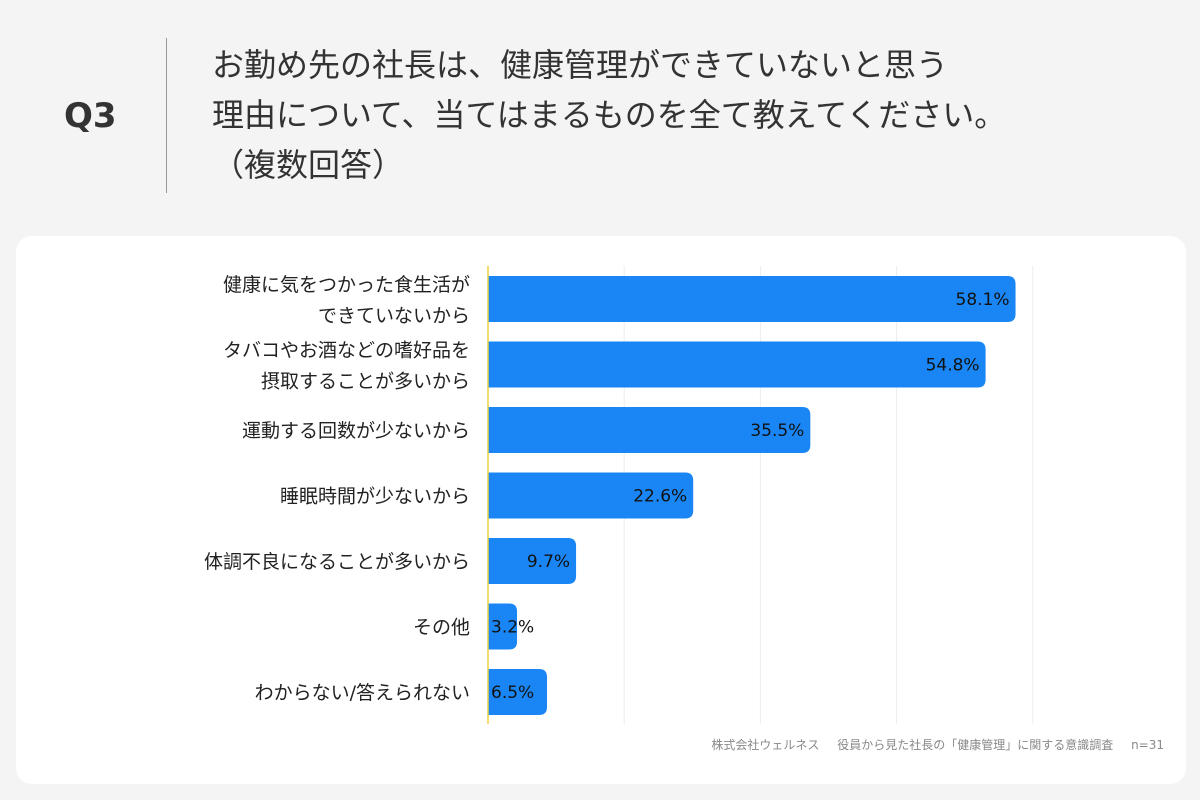  I want to click on category-label-line: できていないから, so click(394, 316).